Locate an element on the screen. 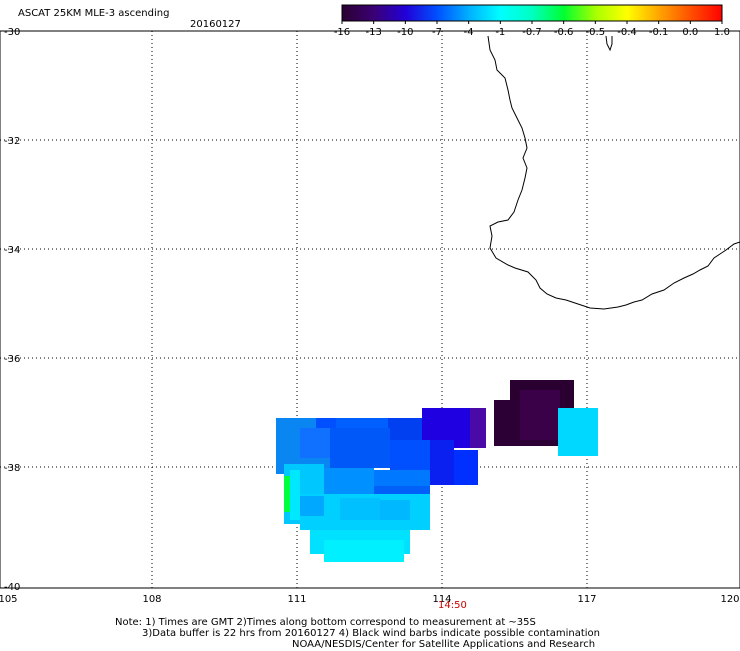  time-label: 14:50 is located at coordinates (452, 605).